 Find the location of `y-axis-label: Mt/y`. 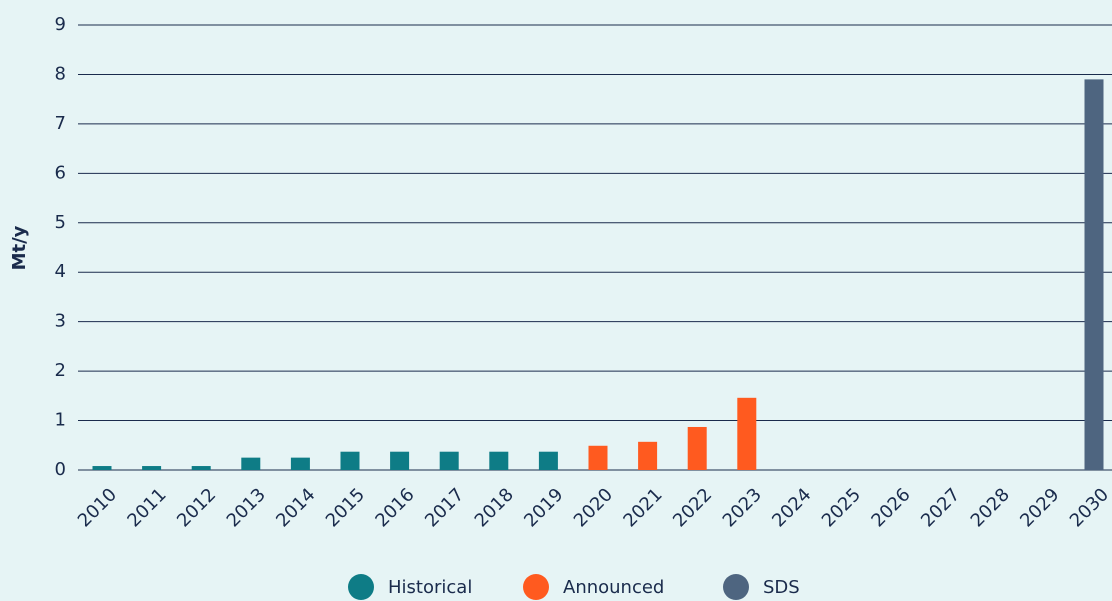

y-axis-label: Mt/y is located at coordinates (19, 247).